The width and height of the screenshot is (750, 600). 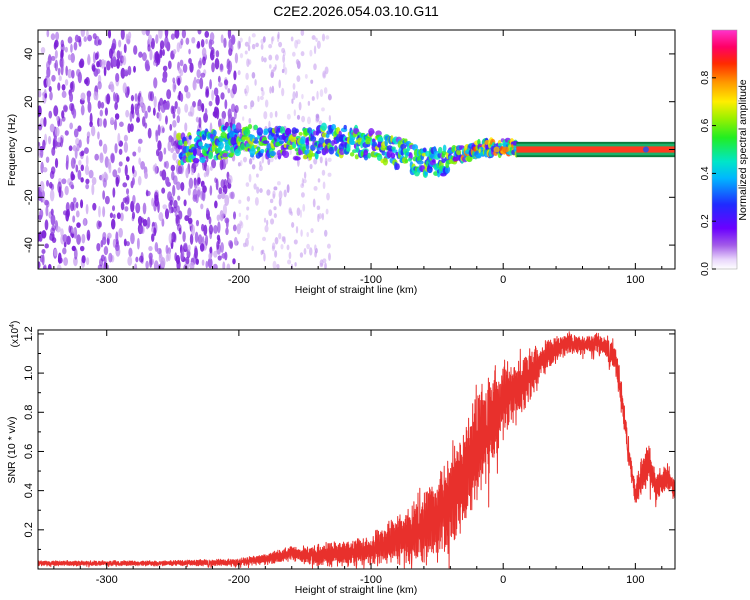 What do you see at coordinates (29, 490) in the screenshot?
I see `y-tick-label: 0.4` at bounding box center [29, 490].